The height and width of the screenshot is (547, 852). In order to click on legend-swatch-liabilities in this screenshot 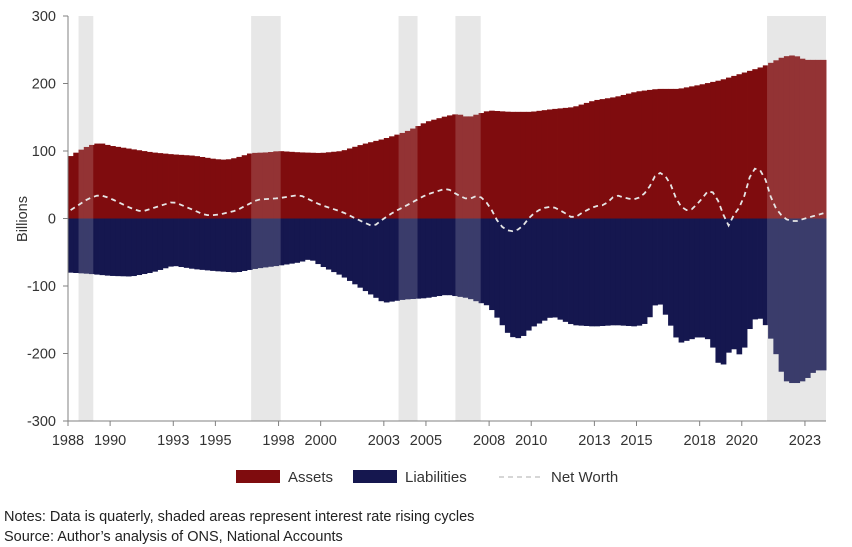, I will do `click(375, 476)`.